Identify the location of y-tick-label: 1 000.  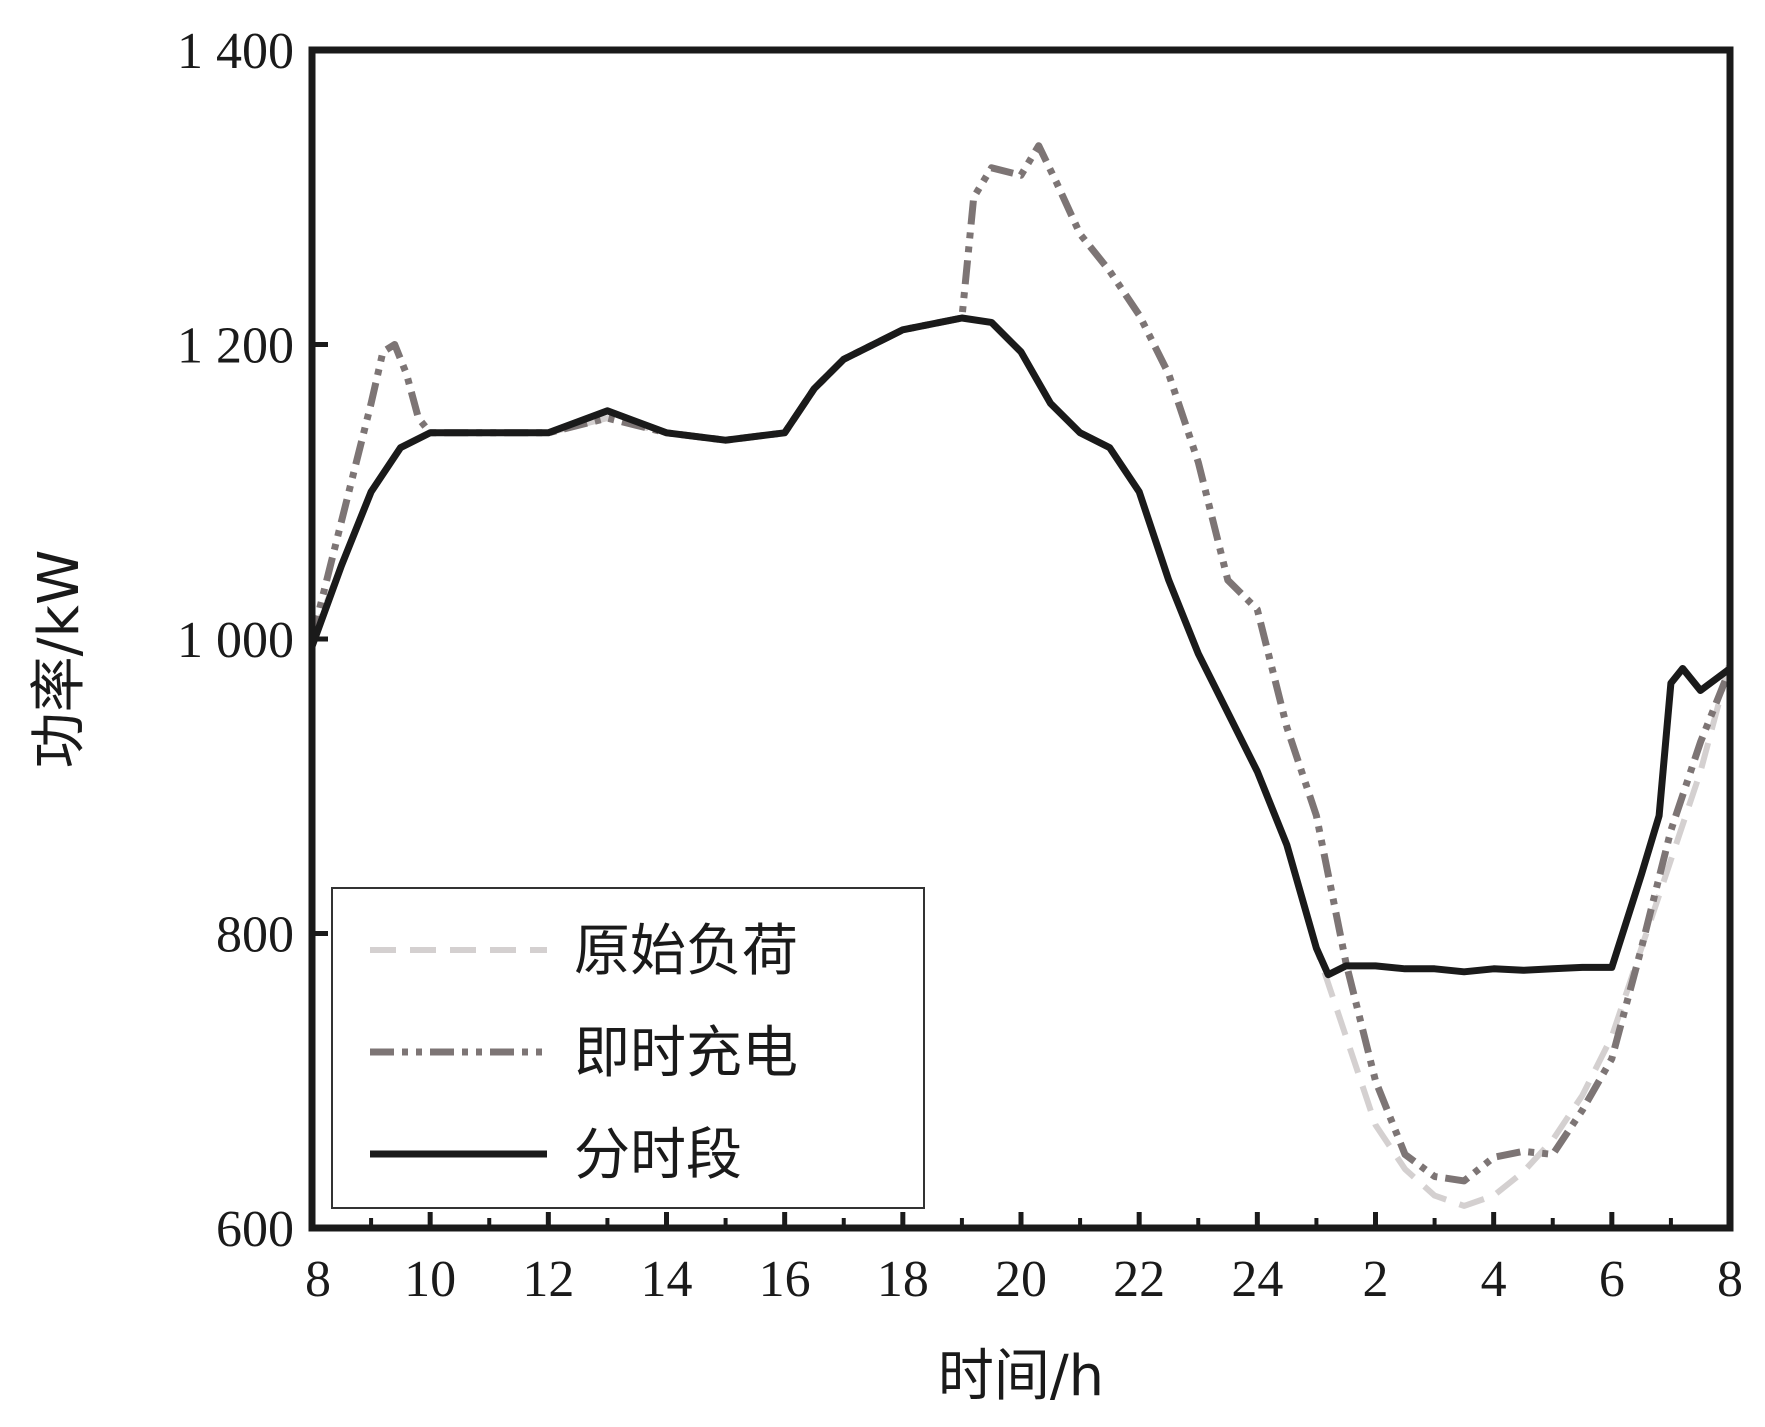
(235, 640).